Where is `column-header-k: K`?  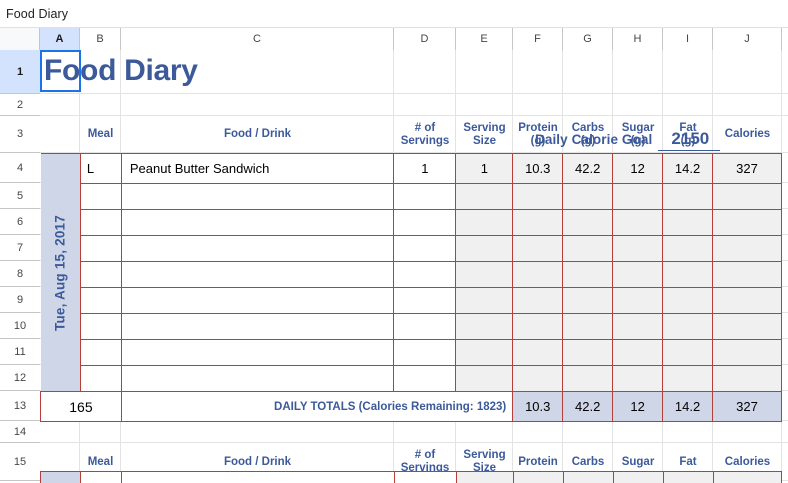
column-header-k: K is located at coordinates (785, 39).